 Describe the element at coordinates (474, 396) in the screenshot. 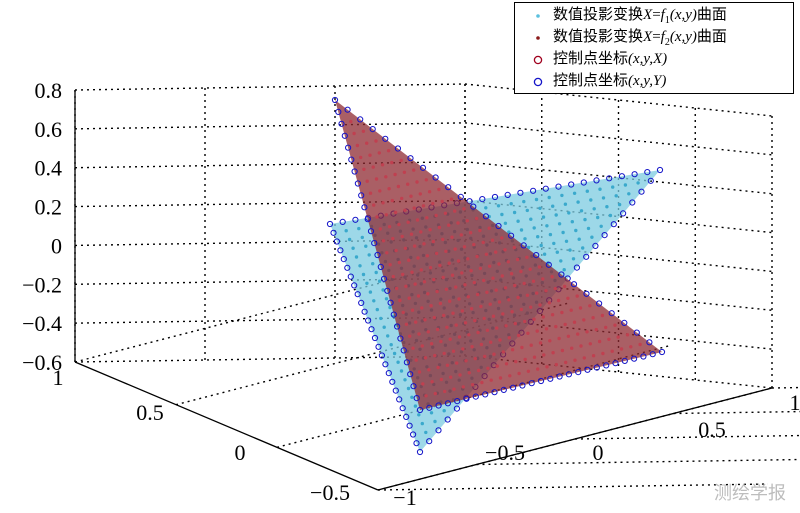

I see `grid-line` at that location.